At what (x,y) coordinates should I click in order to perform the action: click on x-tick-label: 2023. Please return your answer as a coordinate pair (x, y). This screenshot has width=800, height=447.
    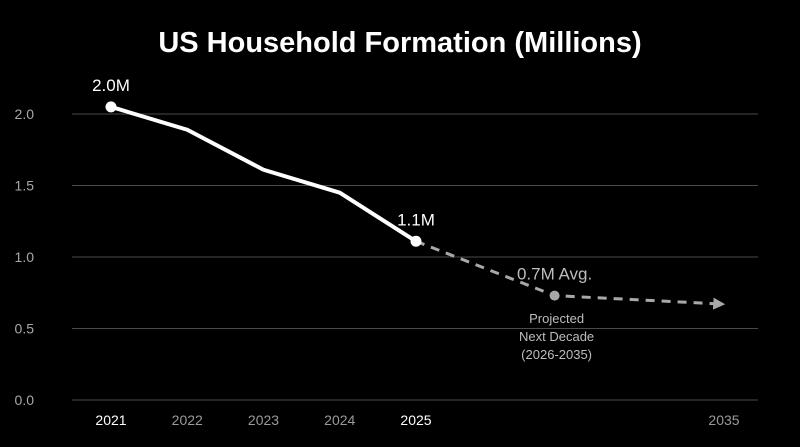
    Looking at the image, I should click on (263, 420).